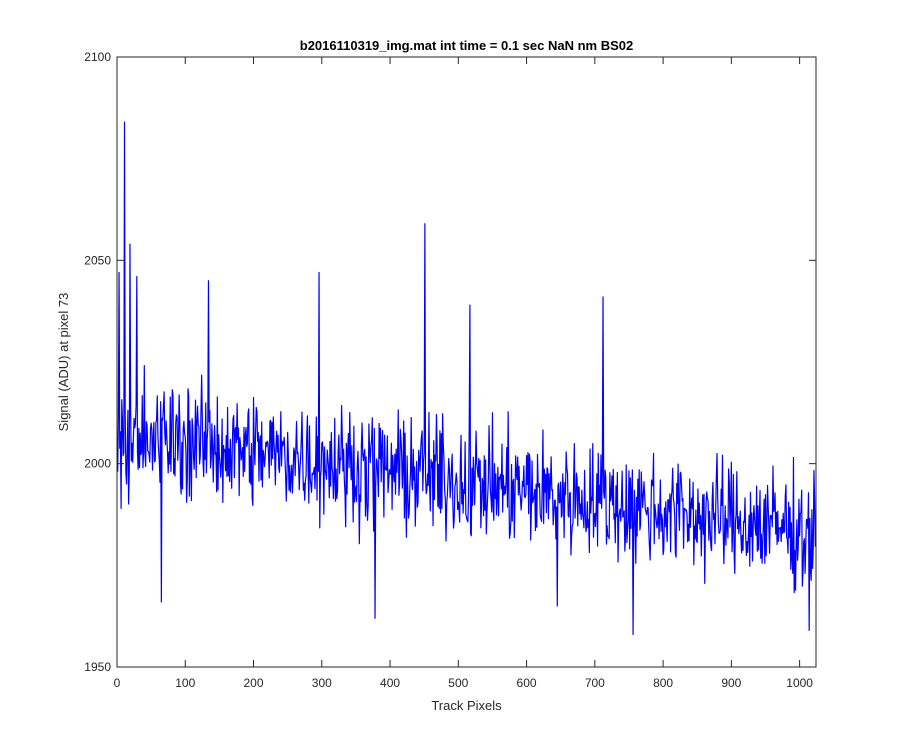 The width and height of the screenshot is (900, 750). What do you see at coordinates (117, 683) in the screenshot?
I see `x-tick-label: 0` at bounding box center [117, 683].